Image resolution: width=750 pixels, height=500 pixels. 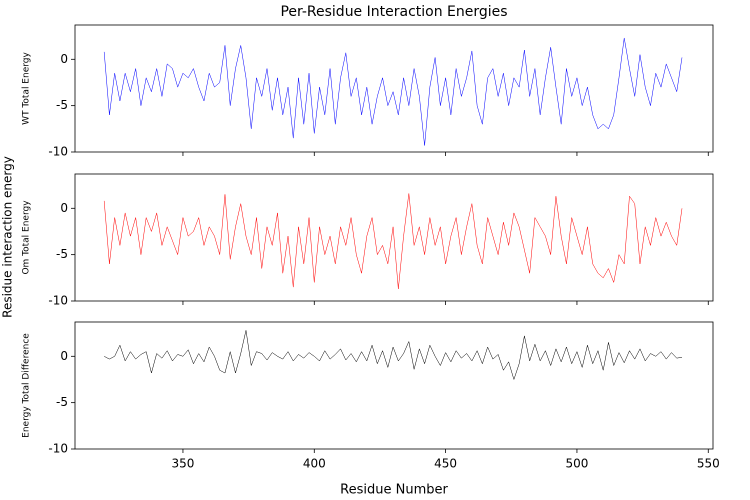 I want to click on x-axis-label: Residue Number, so click(x=394, y=490).